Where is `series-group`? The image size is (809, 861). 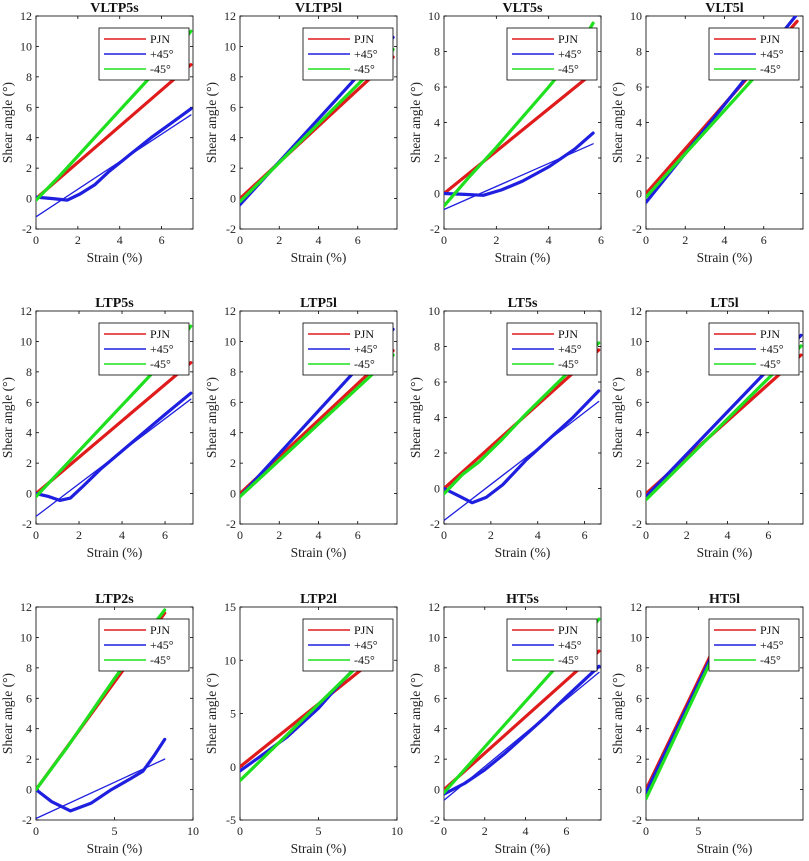
series-group is located at coordinates (681, 723).